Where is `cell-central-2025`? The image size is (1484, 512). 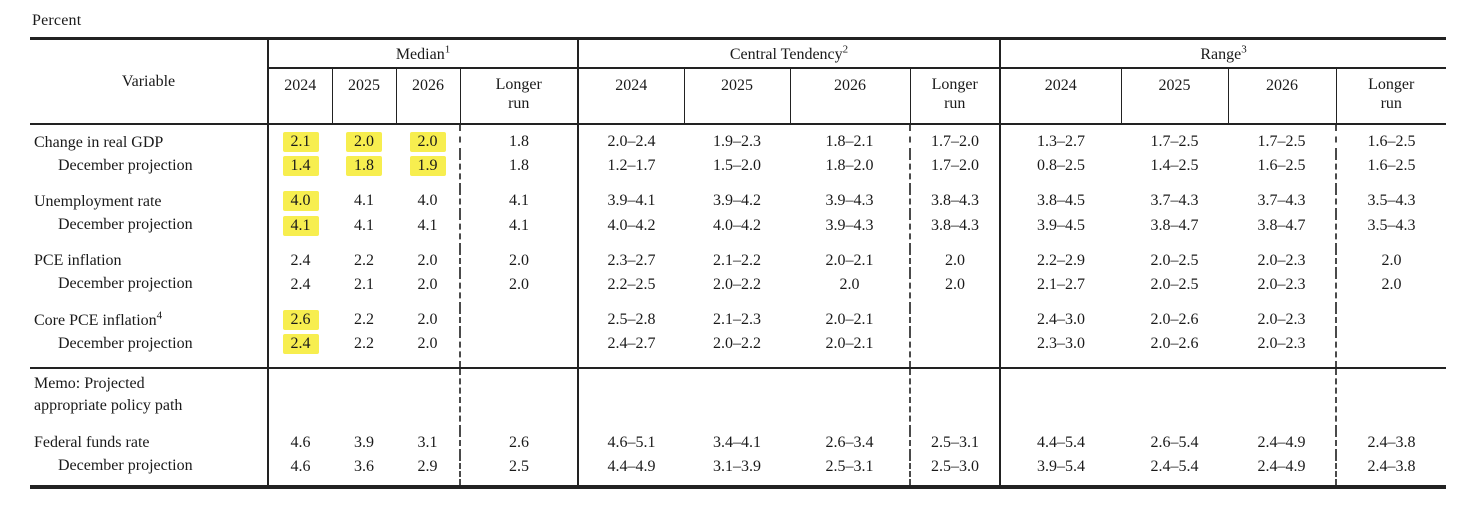
cell-central-2025 is located at coordinates (737, 399).